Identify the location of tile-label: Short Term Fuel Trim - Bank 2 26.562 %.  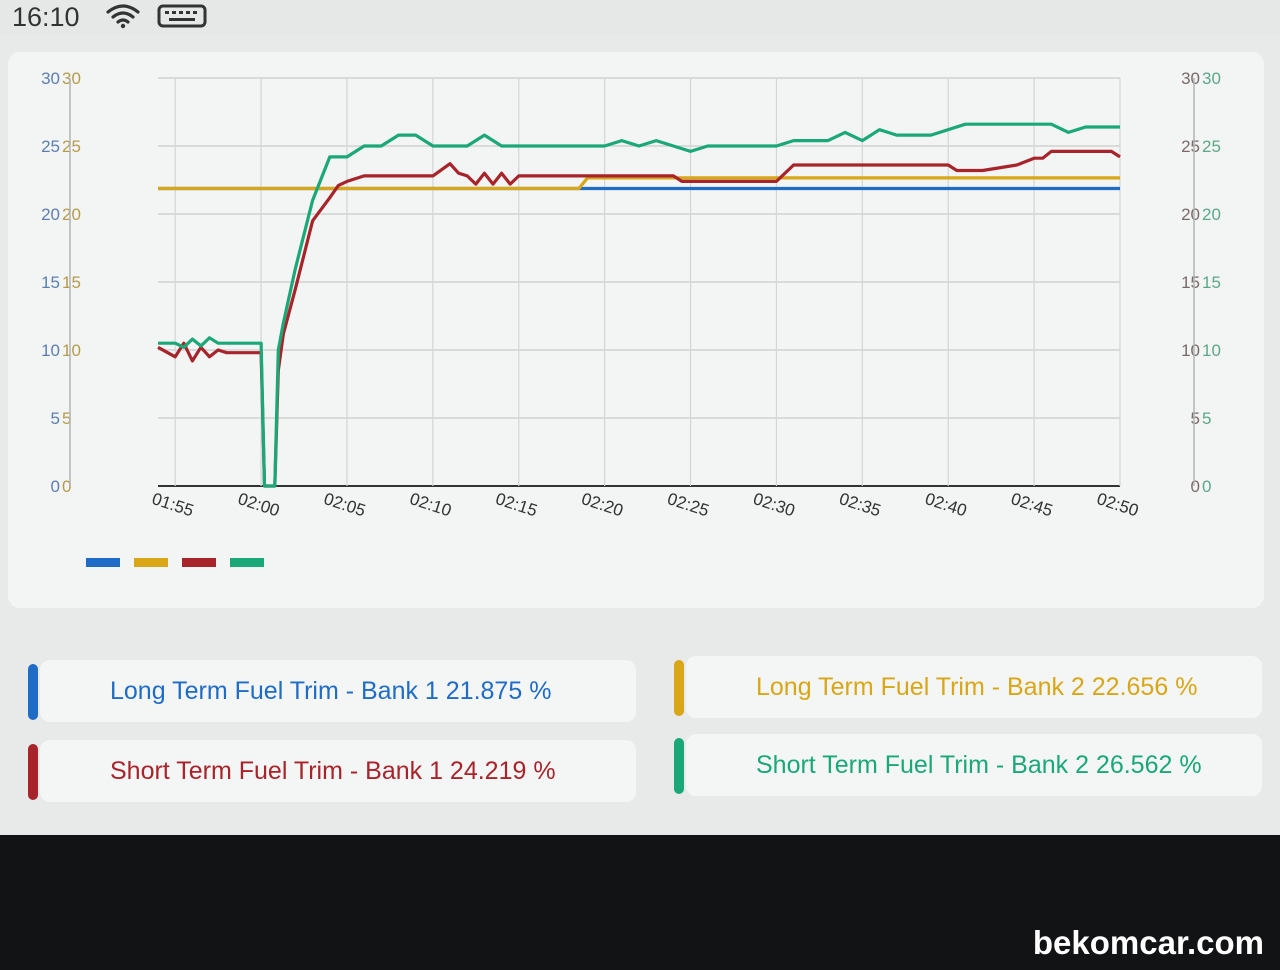
(979, 765).